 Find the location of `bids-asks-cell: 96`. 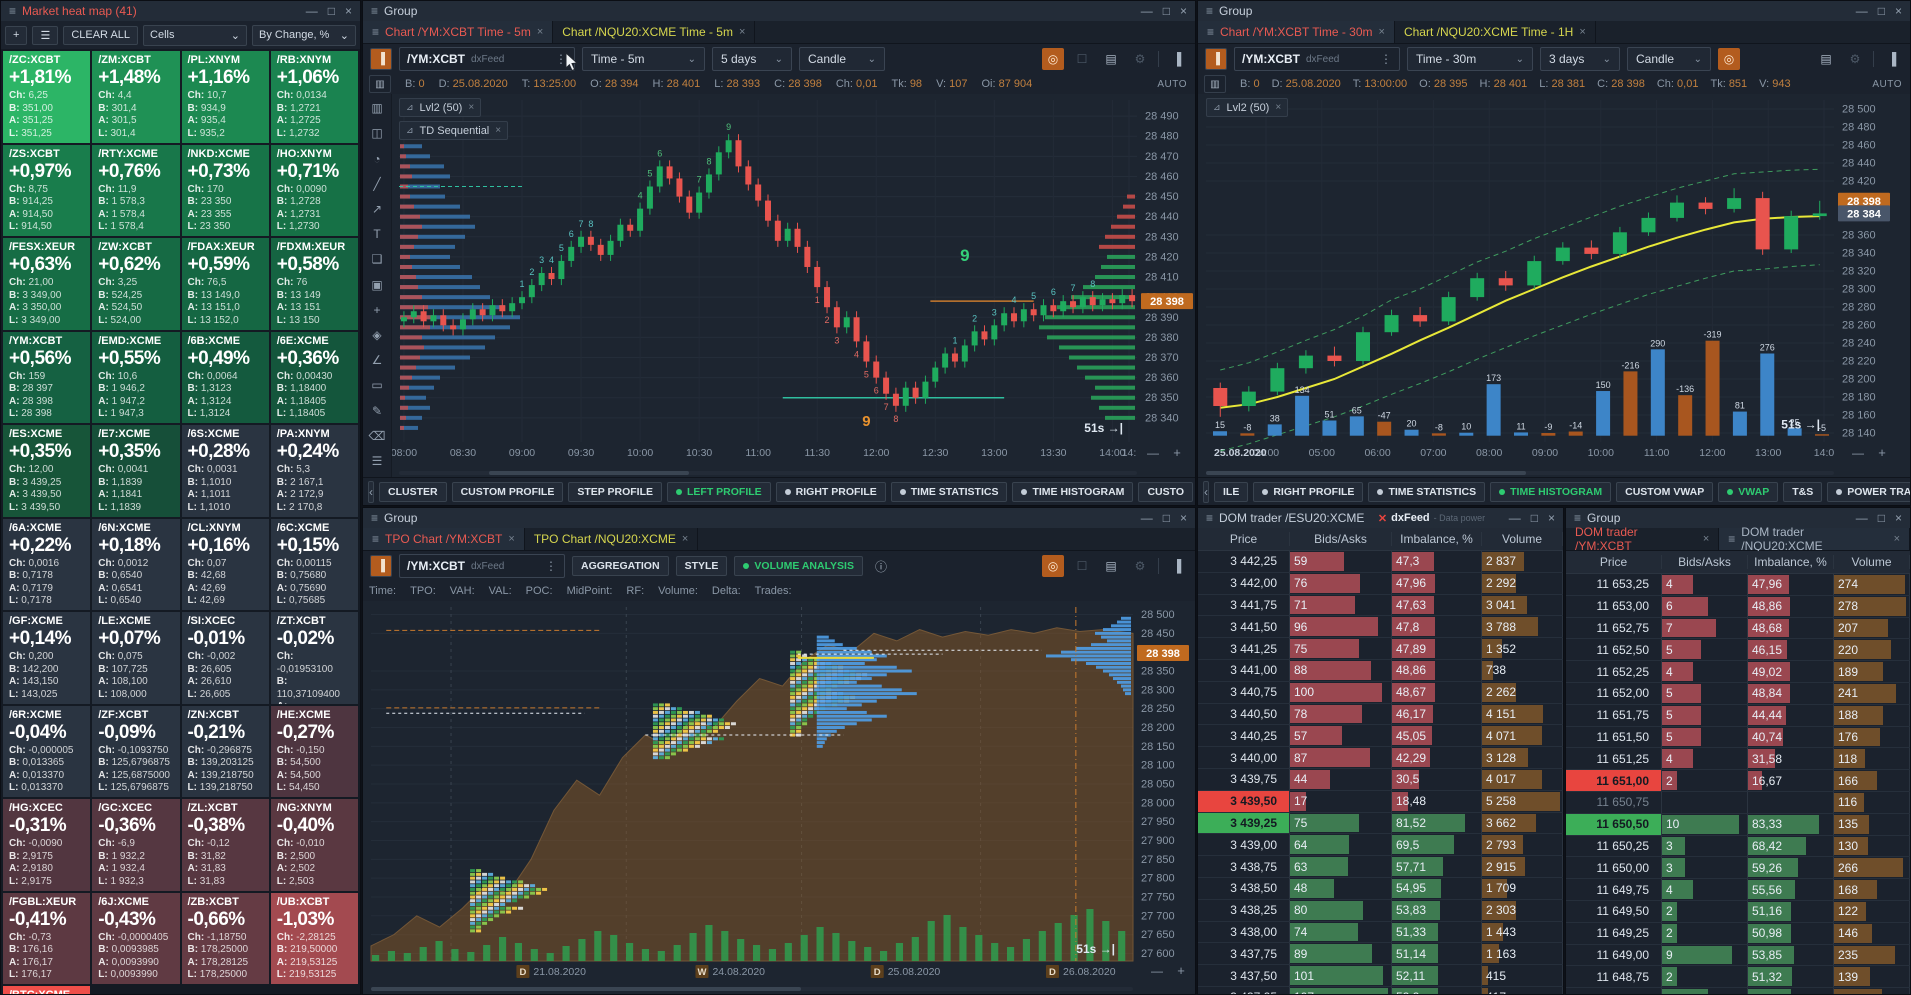

bids-asks-cell: 96 is located at coordinates (1341, 627).